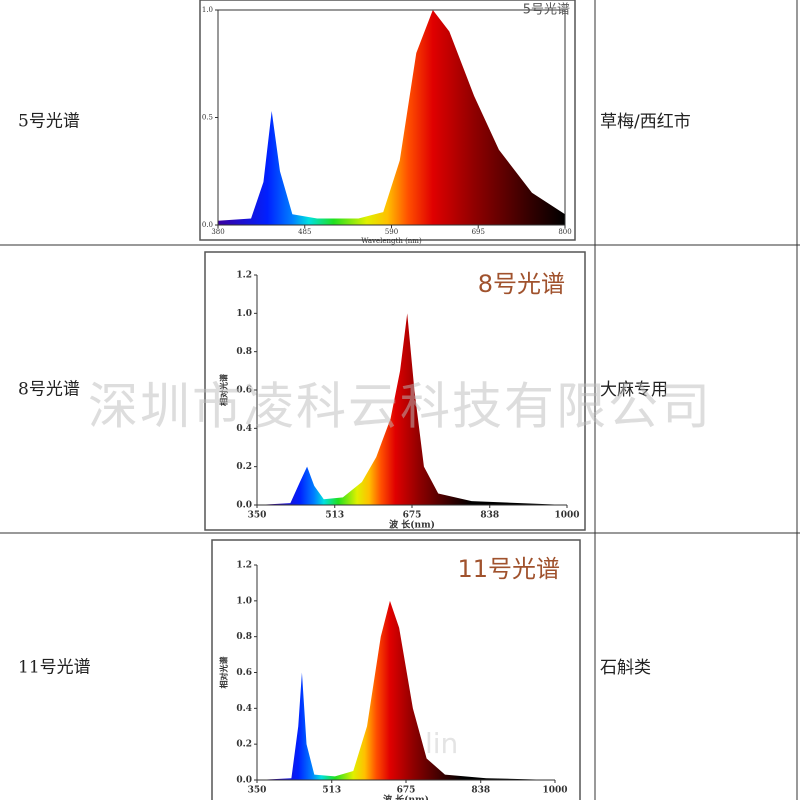 This screenshot has height=800, width=800. What do you see at coordinates (508, 569) in the screenshot?
I see `chart-title: 11号光谱` at bounding box center [508, 569].